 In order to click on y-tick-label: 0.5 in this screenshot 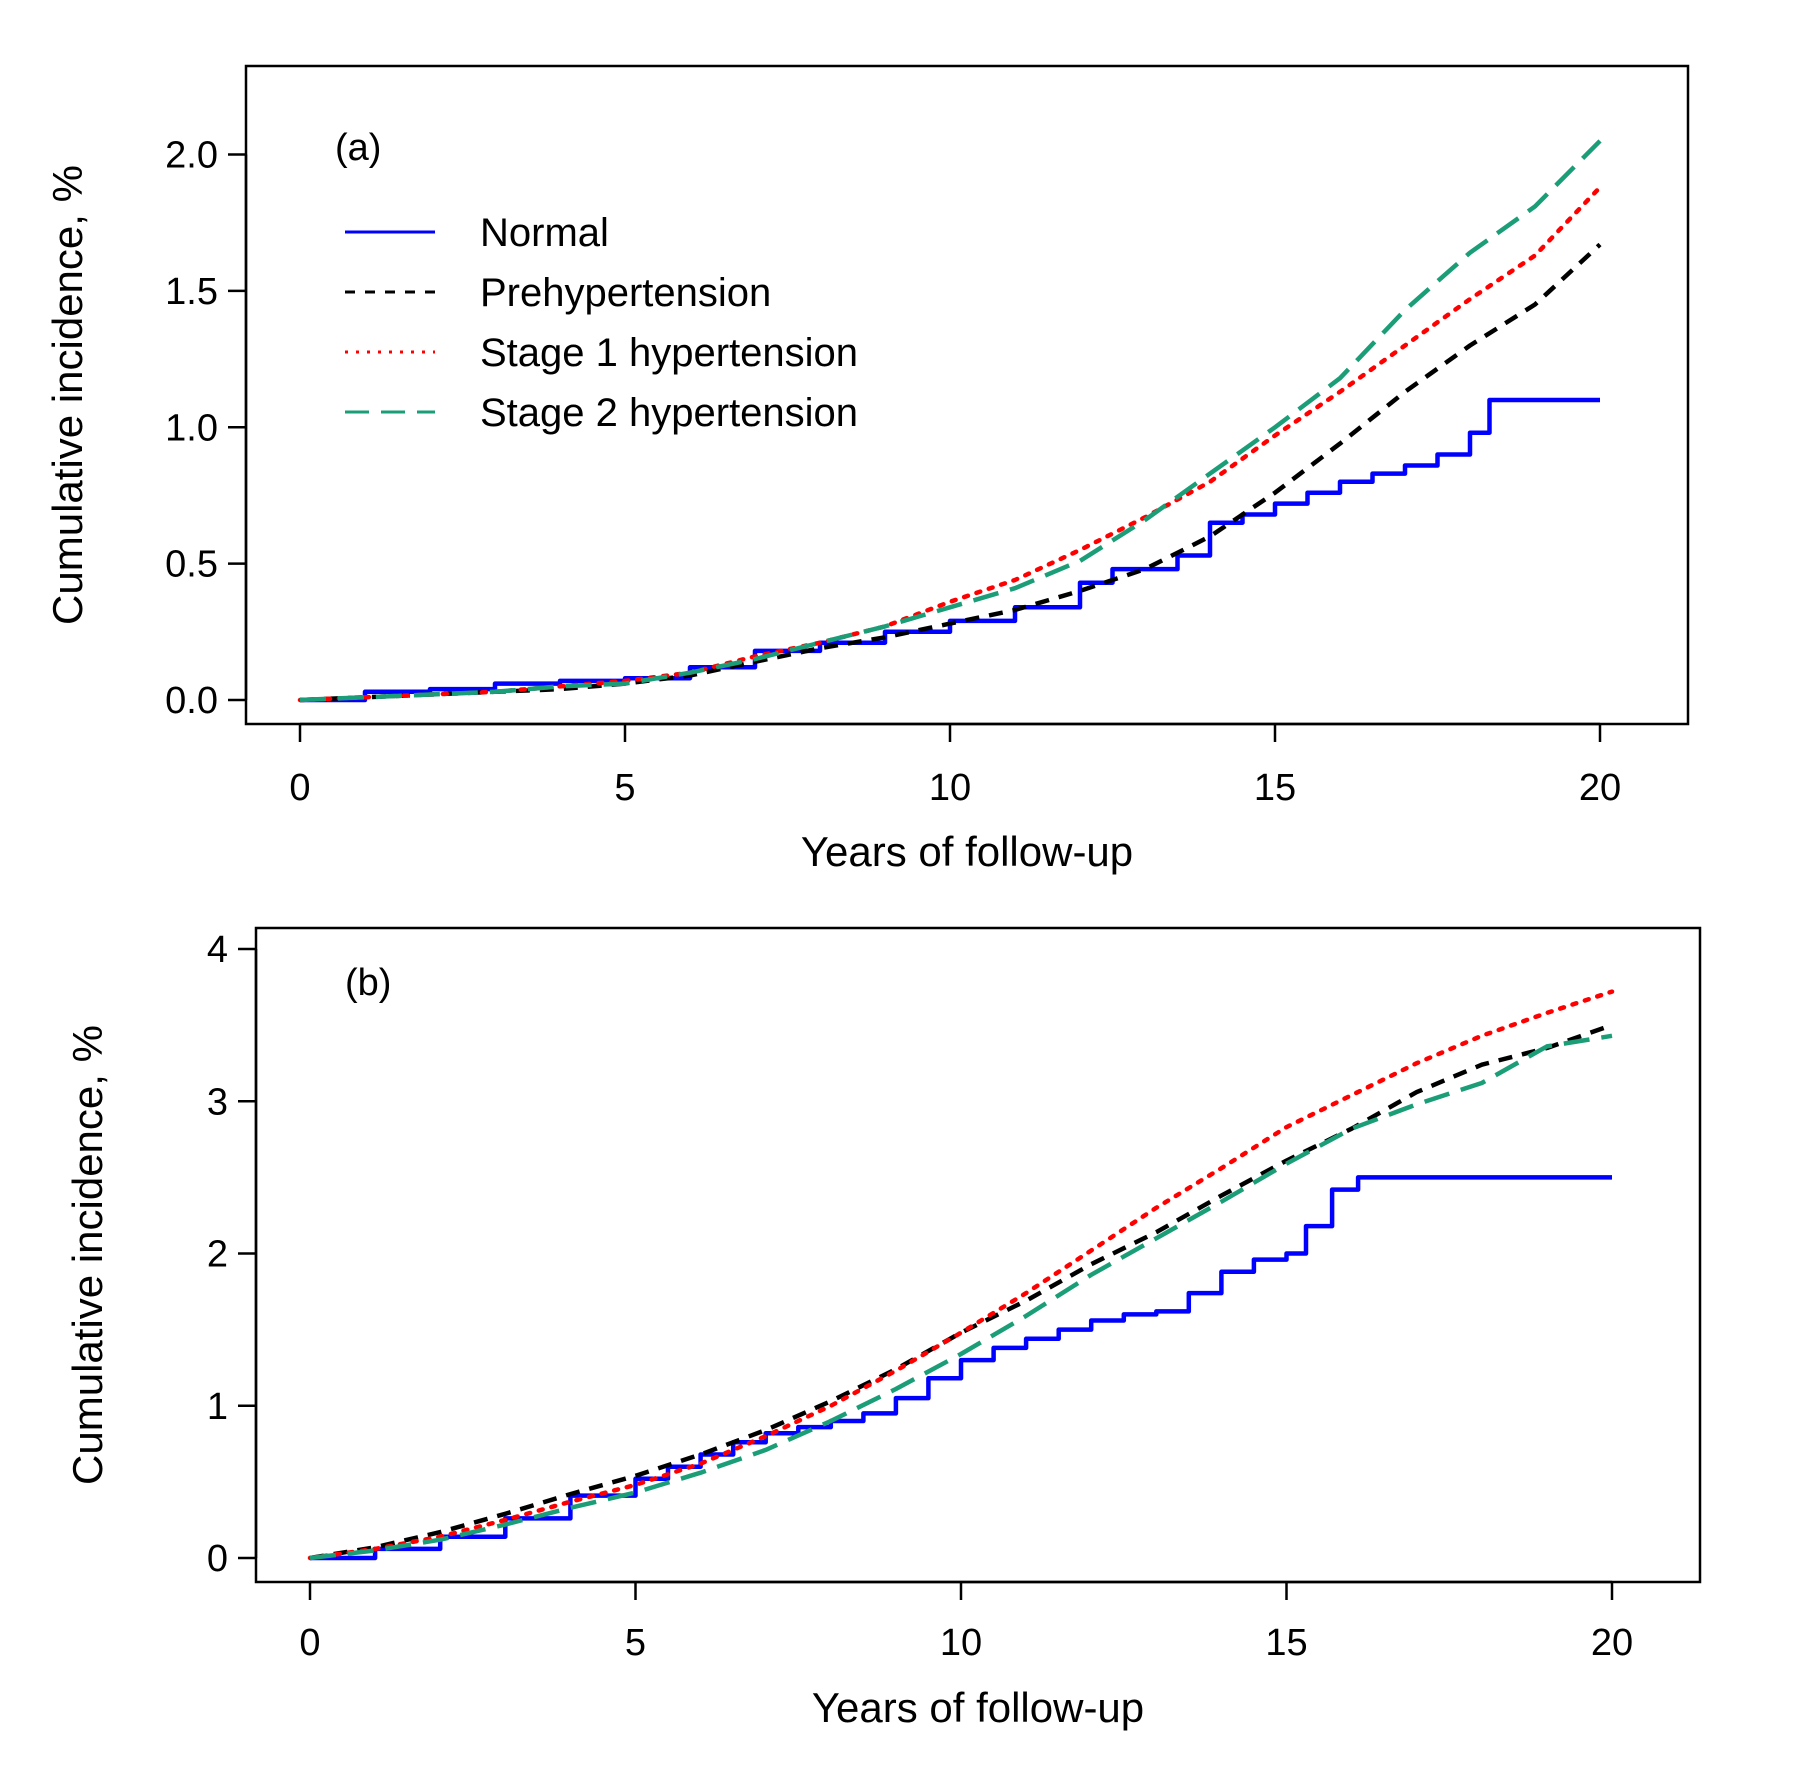, I will do `click(191, 565)`.